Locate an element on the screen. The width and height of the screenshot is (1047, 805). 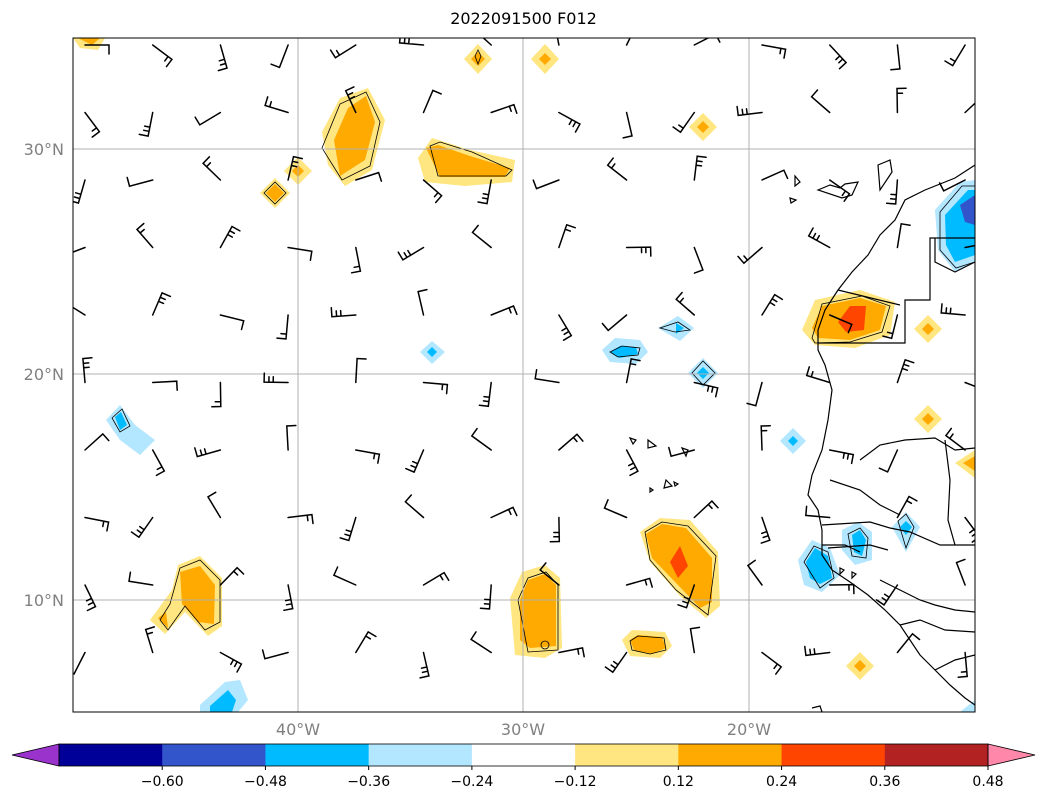
colorbar-tick-label: −0.24 is located at coordinates (471, 782).